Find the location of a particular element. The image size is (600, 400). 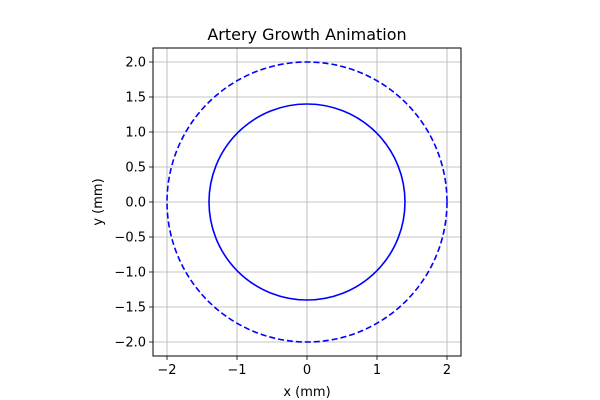

x-tick-label: 2 is located at coordinates (447, 370).